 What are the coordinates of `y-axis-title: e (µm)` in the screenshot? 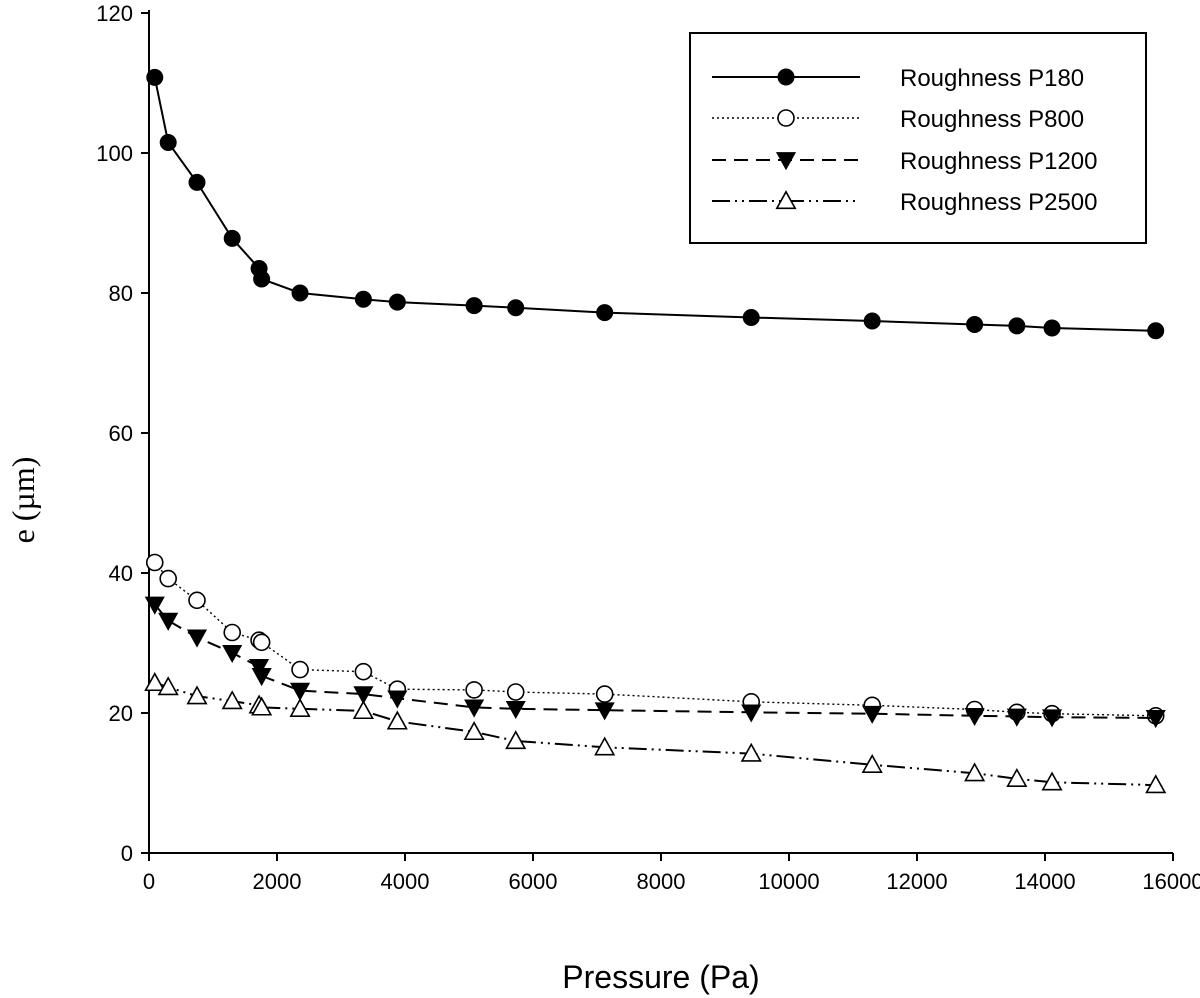 It's located at (23, 500).